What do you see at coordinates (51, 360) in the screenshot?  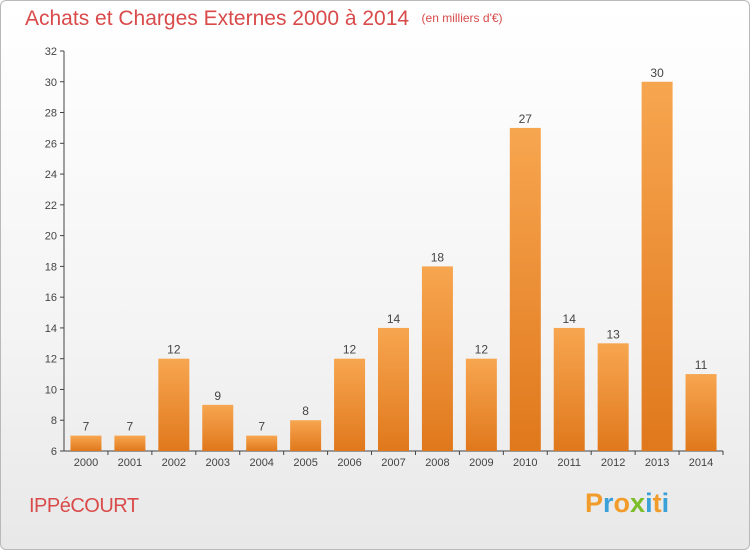 I see `y-tick-label: 12` at bounding box center [51, 360].